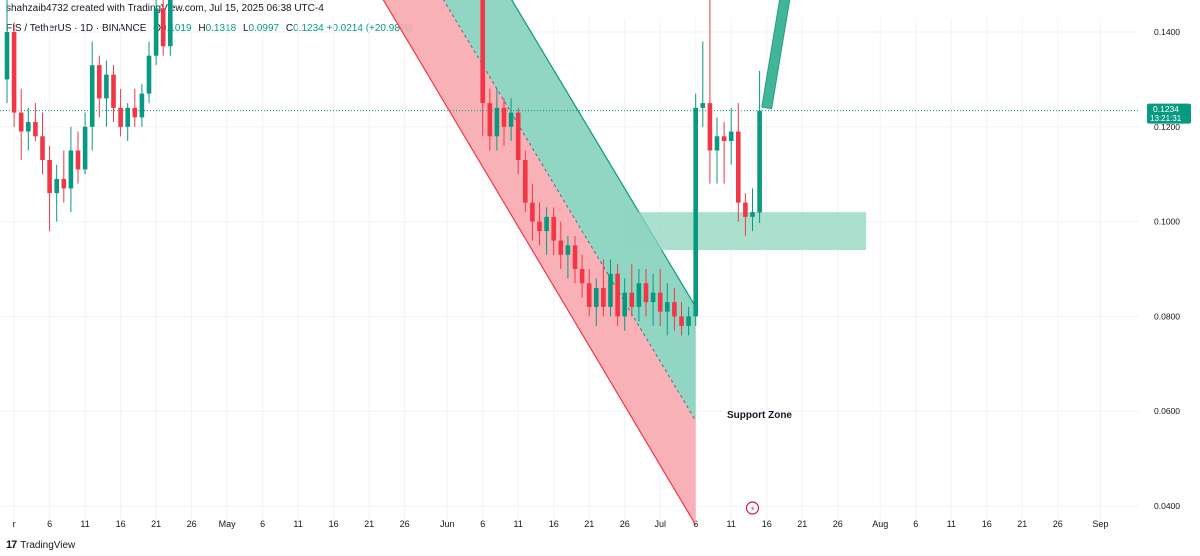  I want to click on close-key: C, so click(289, 28).